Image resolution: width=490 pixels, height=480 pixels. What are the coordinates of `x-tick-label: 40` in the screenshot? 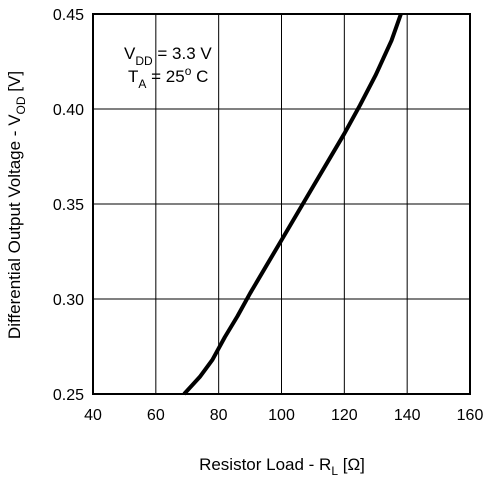 It's located at (93, 415).